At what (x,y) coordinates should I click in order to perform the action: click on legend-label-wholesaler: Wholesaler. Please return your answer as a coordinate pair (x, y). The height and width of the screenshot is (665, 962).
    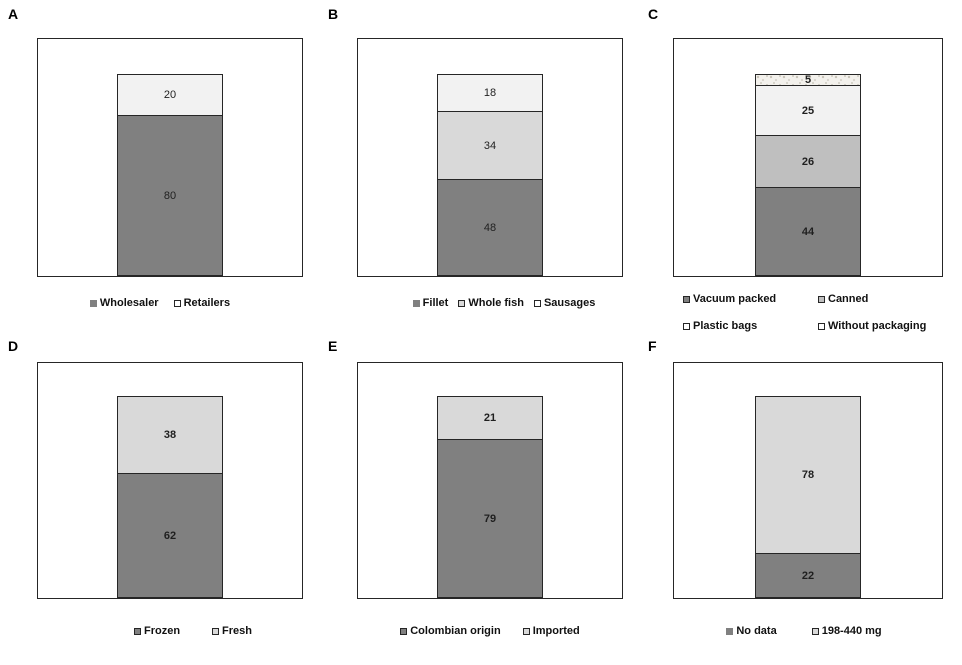
    Looking at the image, I should click on (129, 303).